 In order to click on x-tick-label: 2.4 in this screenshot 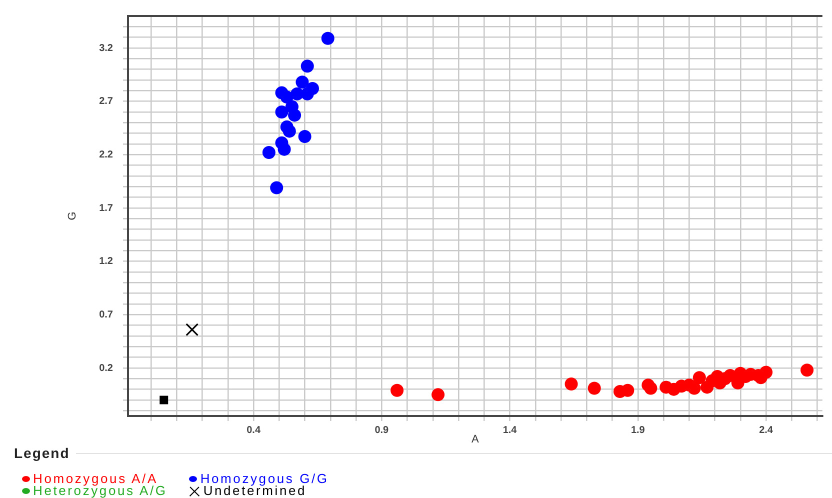, I will do `click(766, 430)`.